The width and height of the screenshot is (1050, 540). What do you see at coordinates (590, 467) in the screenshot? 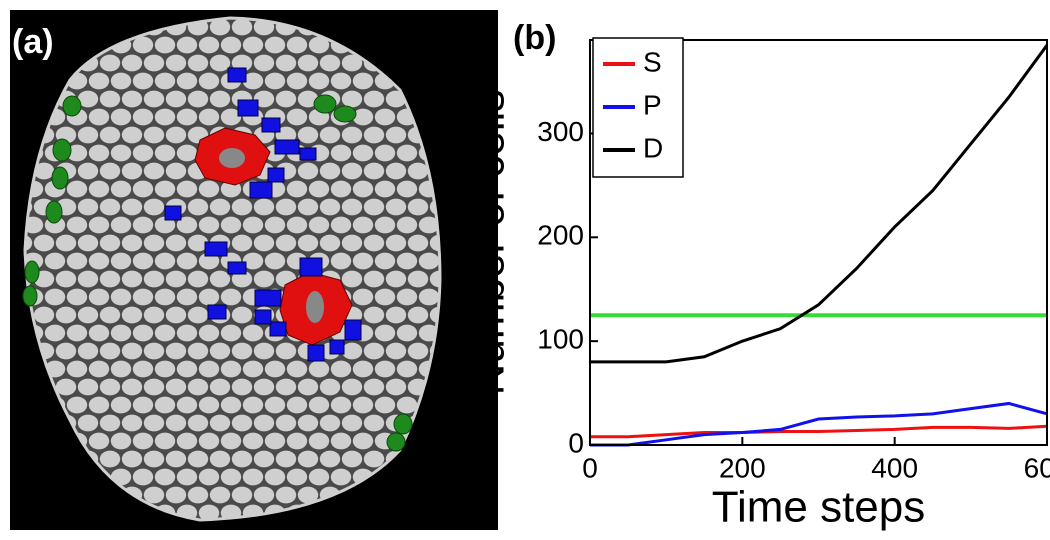
I see `x-tick-label: 0` at bounding box center [590, 467].